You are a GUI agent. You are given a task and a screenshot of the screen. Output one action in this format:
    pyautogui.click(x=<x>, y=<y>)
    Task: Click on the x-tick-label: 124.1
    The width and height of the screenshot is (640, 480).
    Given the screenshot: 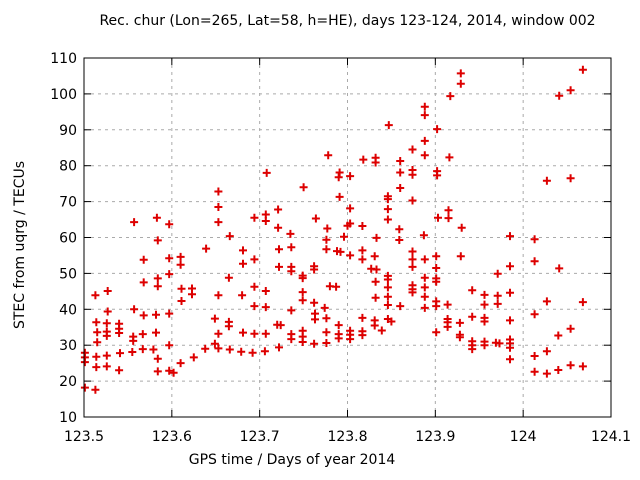 What is the action you would take?
    pyautogui.click(x=611, y=437)
    